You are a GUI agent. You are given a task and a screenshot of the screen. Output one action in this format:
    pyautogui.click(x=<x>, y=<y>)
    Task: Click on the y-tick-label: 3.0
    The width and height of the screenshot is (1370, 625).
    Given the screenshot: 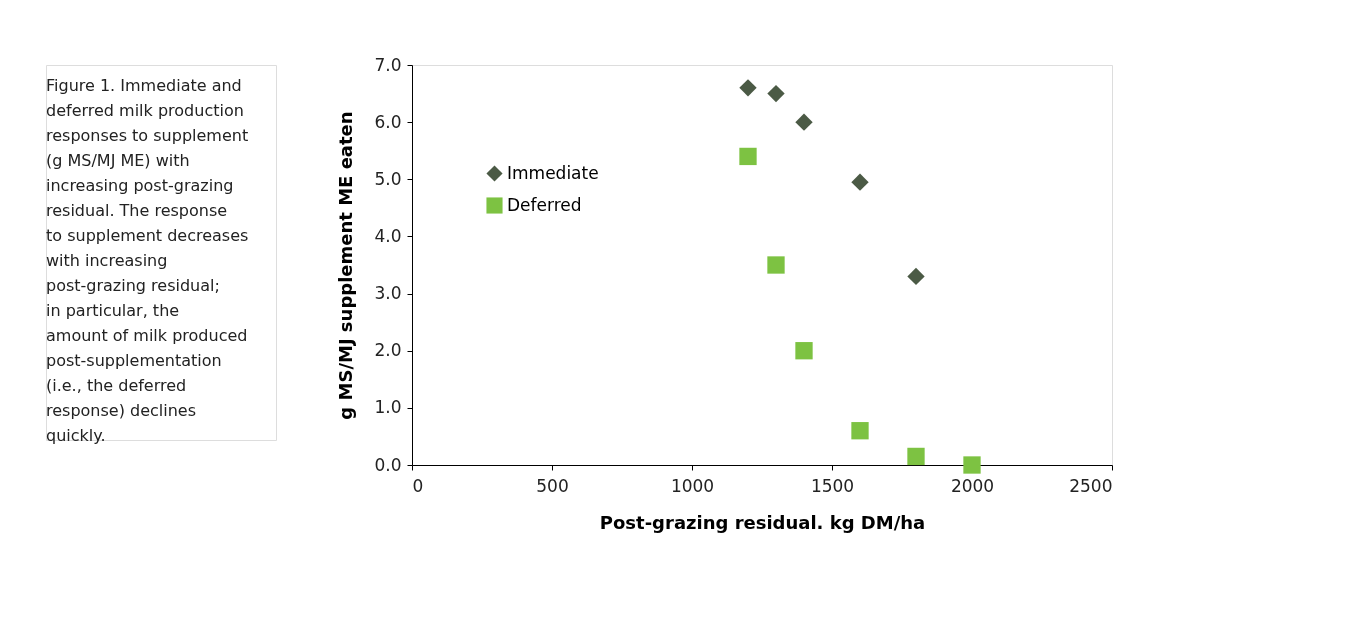 What is the action you would take?
    pyautogui.click(x=388, y=293)
    